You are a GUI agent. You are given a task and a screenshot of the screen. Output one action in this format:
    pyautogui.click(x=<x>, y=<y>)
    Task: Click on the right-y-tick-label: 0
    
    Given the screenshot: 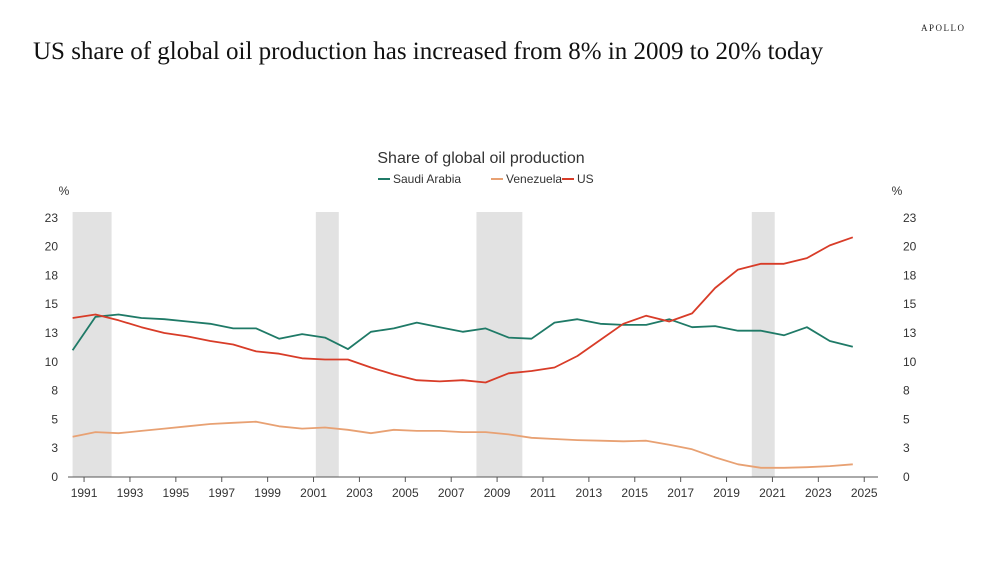 What is the action you would take?
    pyautogui.click(x=906, y=477)
    